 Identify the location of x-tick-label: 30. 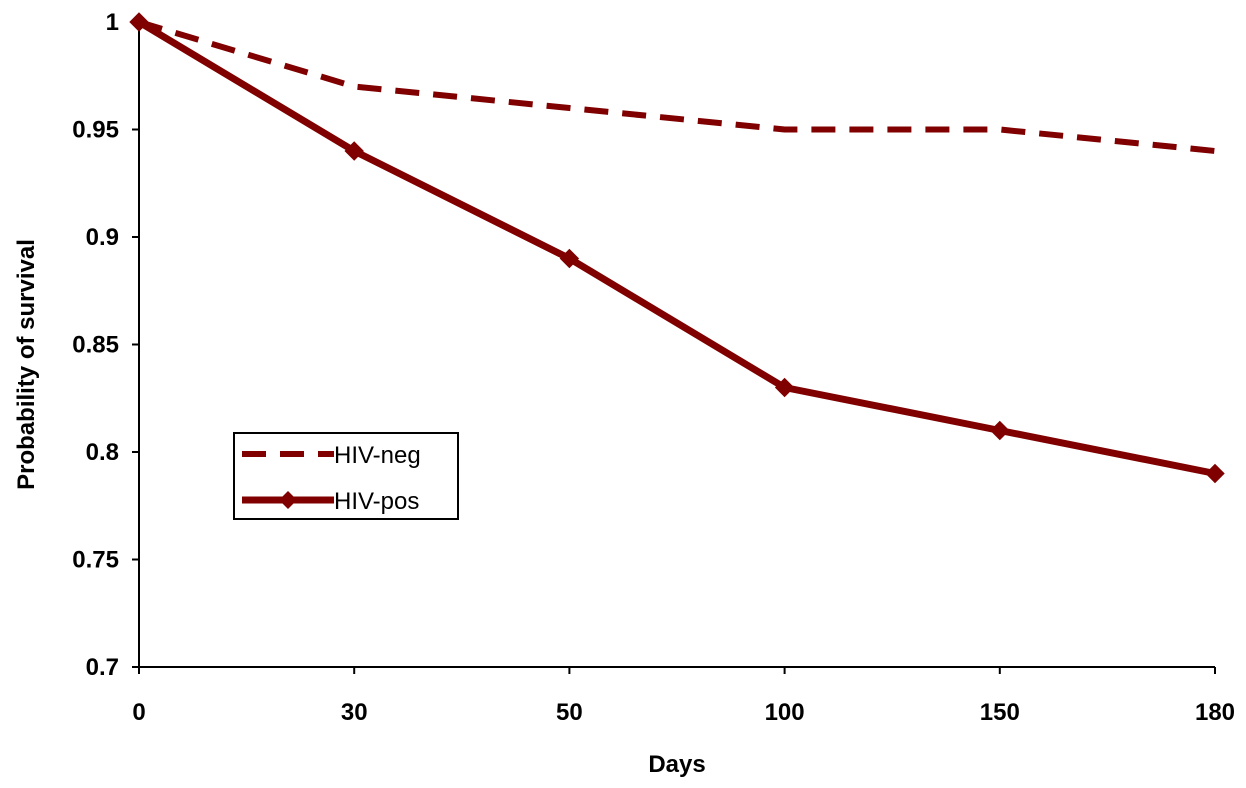
(354, 712).